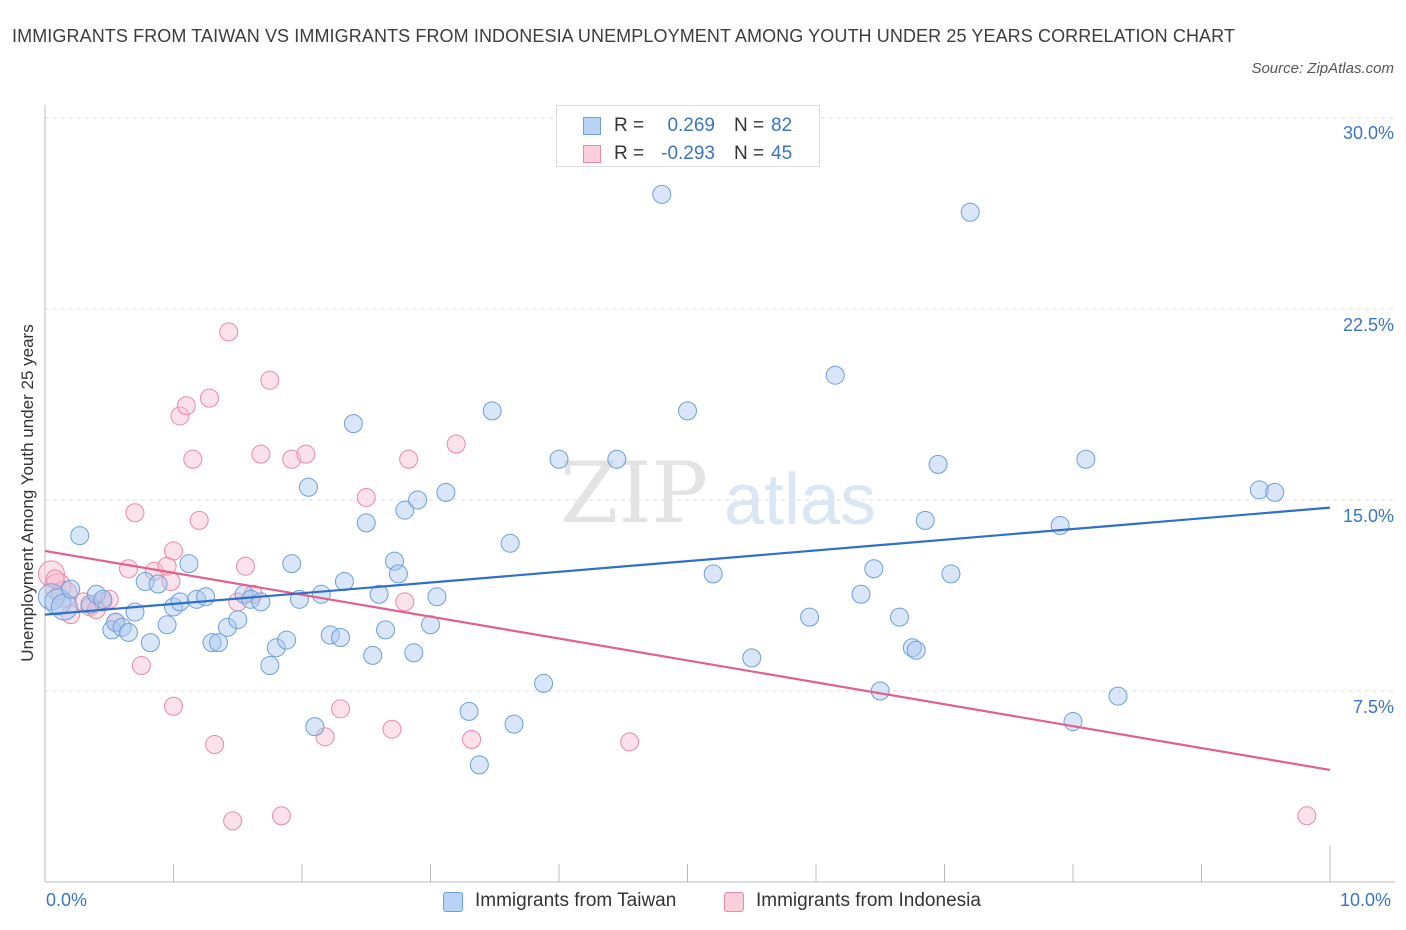  What do you see at coordinates (629, 125) in the screenshot?
I see `r-label: R =` at bounding box center [629, 125].